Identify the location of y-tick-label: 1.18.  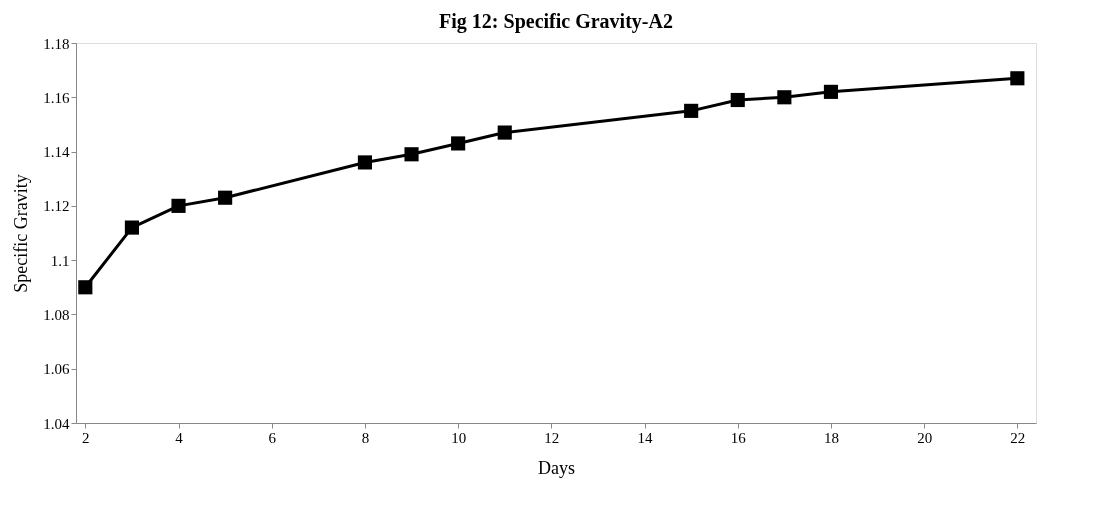
(56, 43).